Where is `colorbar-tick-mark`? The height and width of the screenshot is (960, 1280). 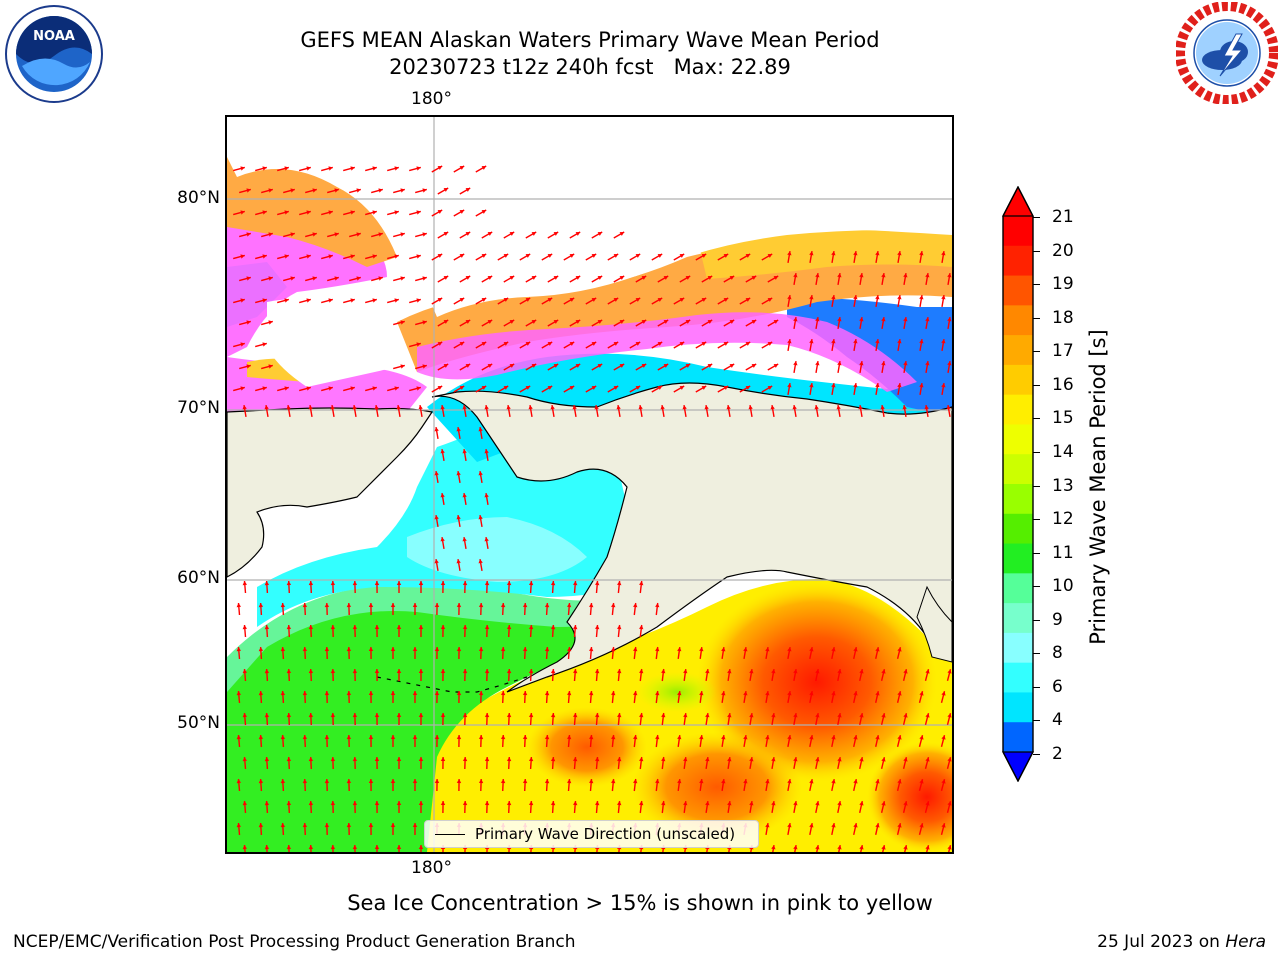 colorbar-tick-mark is located at coordinates (1036, 285).